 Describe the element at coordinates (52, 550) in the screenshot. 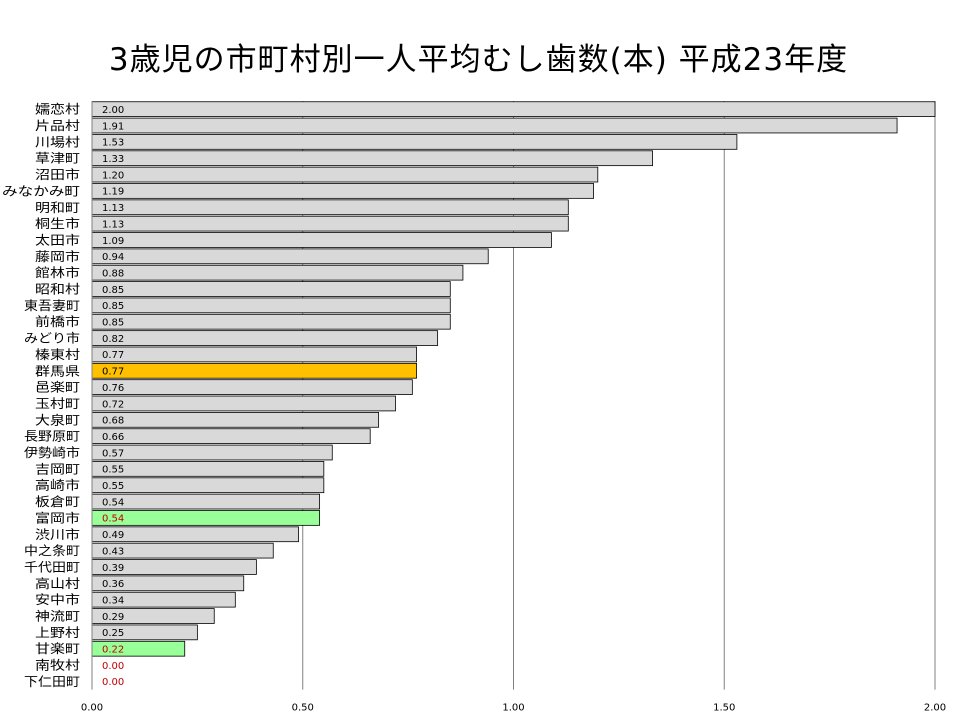

I see `category-label: 中之条町` at that location.